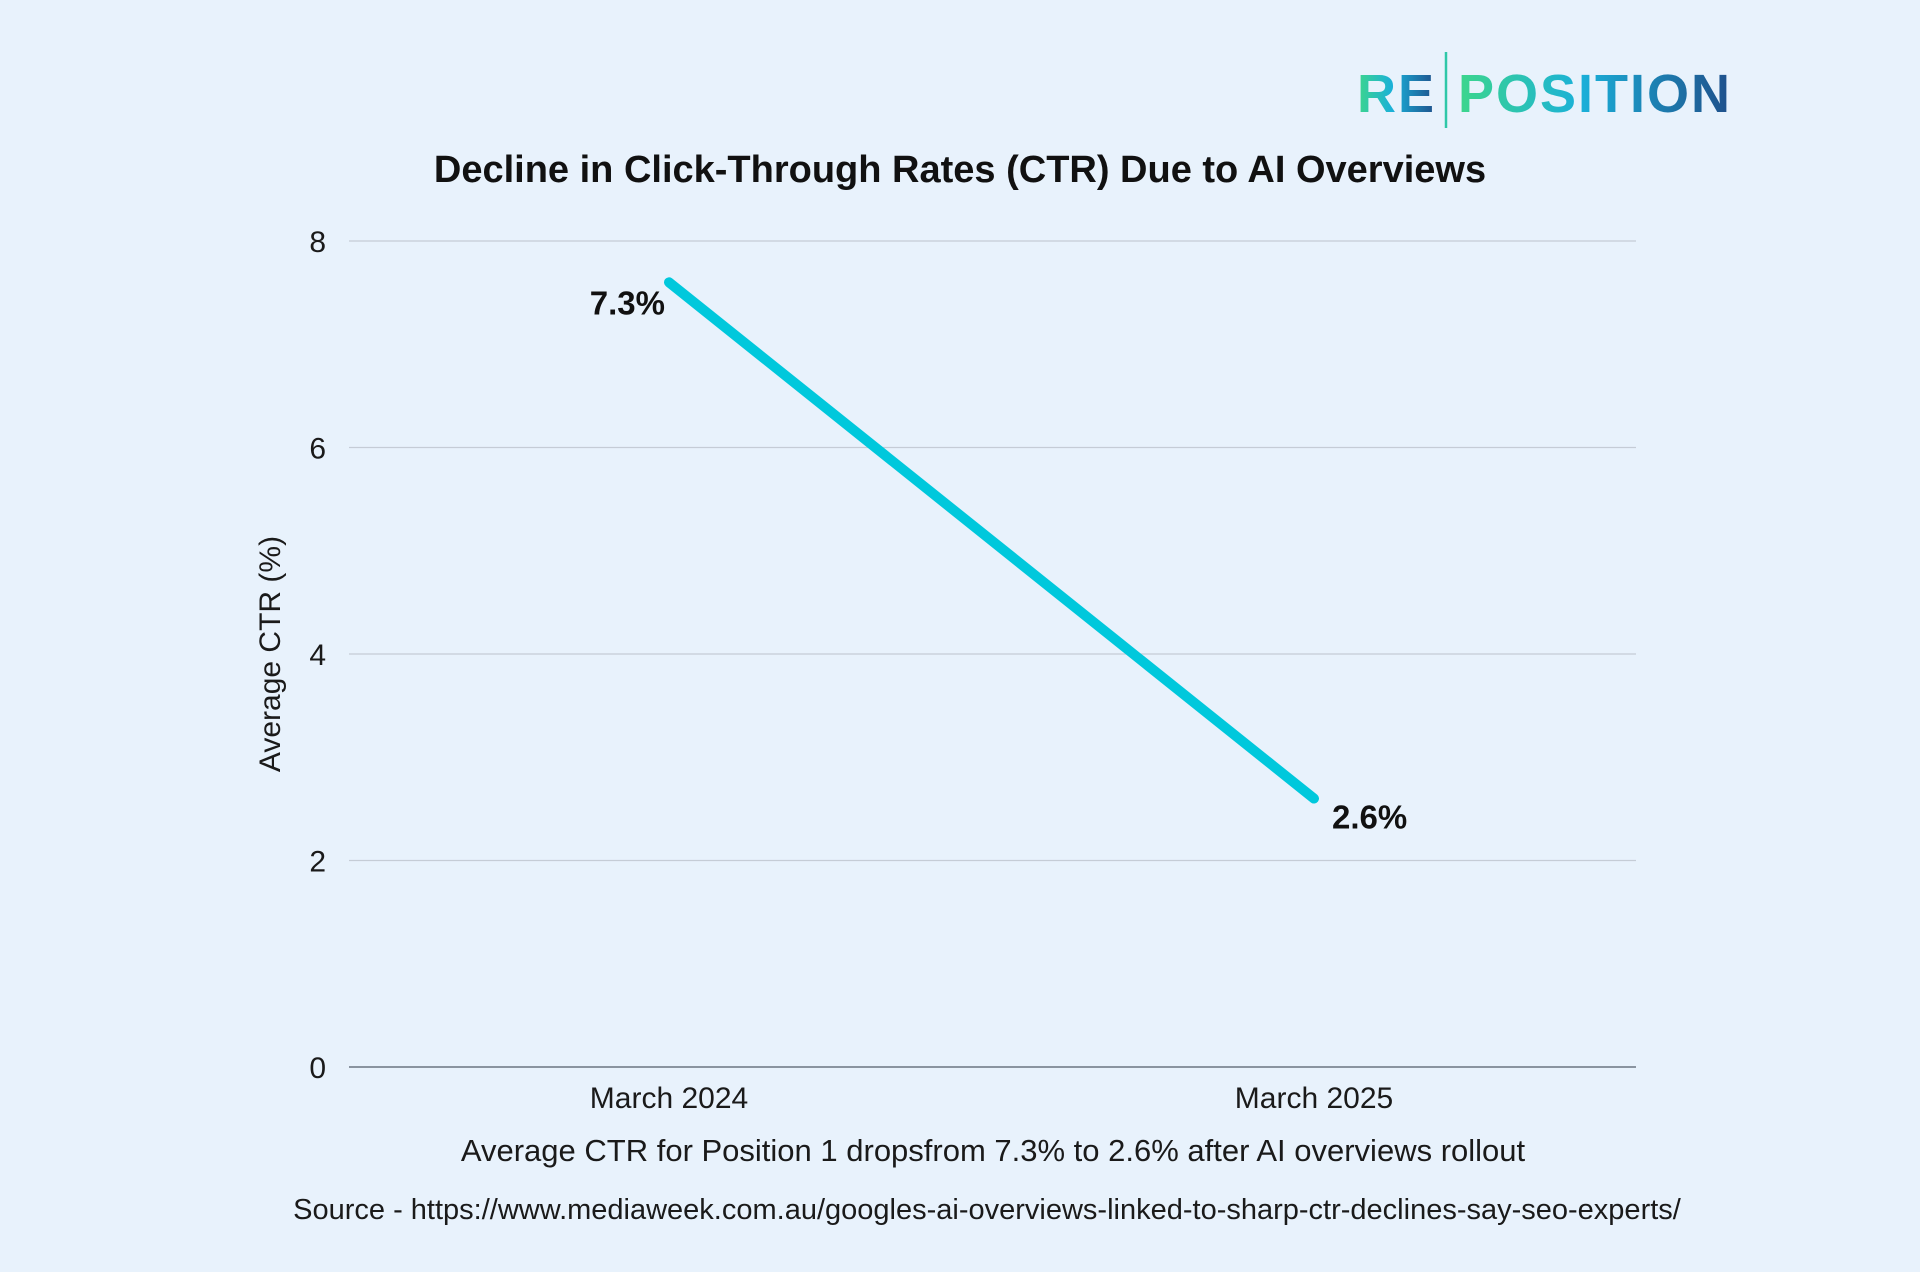 The image size is (1920, 1272). What do you see at coordinates (317, 862) in the screenshot?
I see `y-tick-label: 2` at bounding box center [317, 862].